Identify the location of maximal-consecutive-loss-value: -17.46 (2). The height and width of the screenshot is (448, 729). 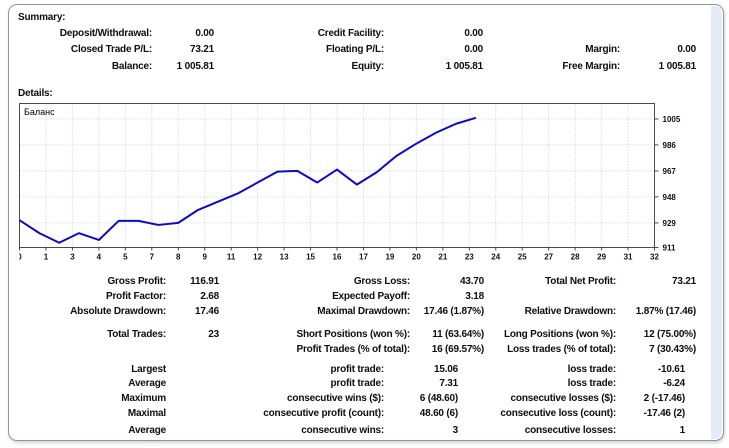
(664, 413).